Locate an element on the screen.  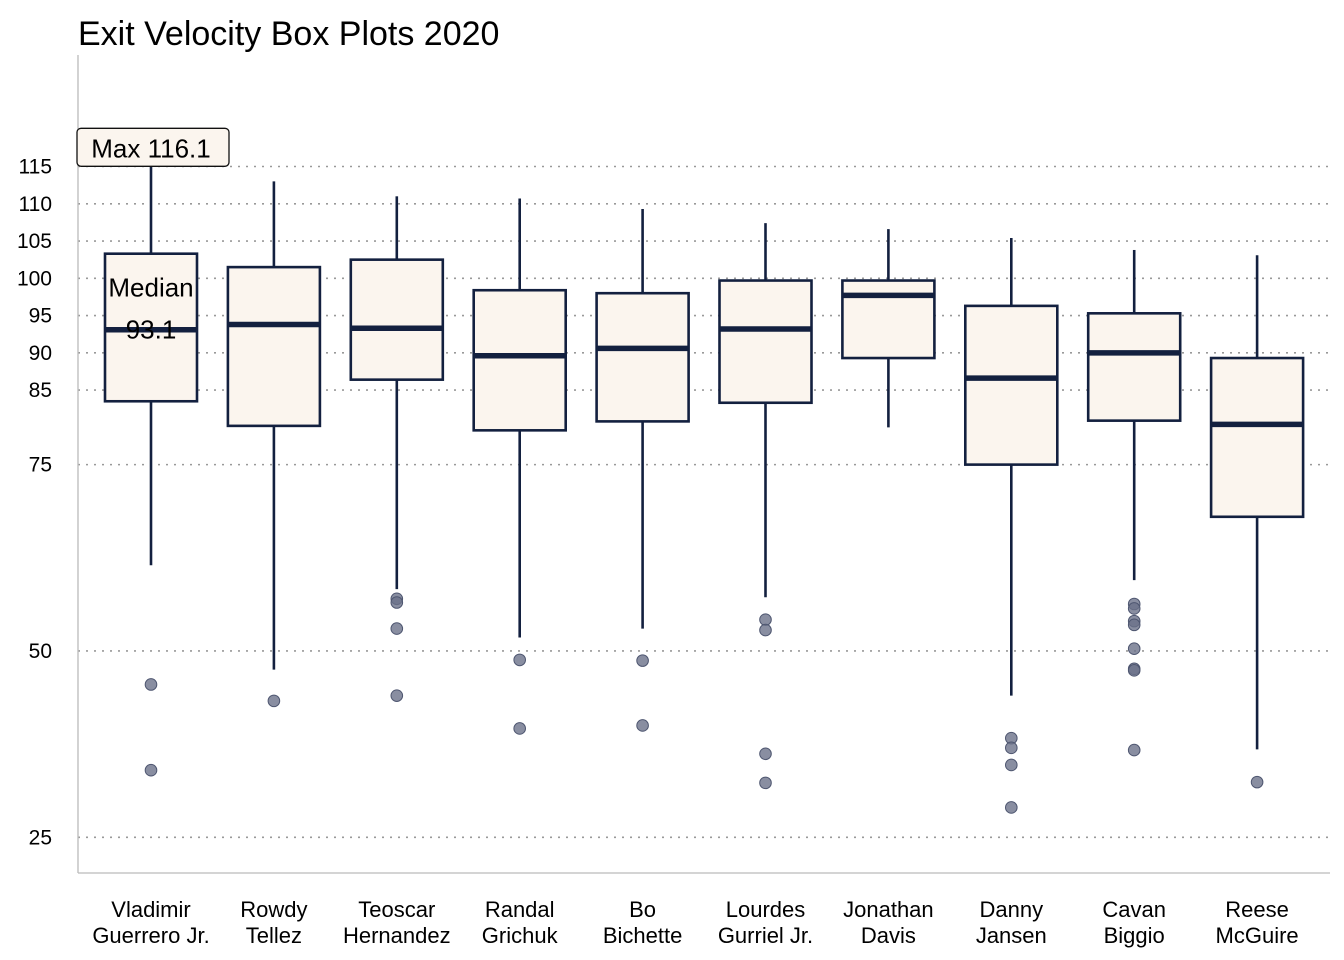
y-tick-label: 25 is located at coordinates (40, 837).